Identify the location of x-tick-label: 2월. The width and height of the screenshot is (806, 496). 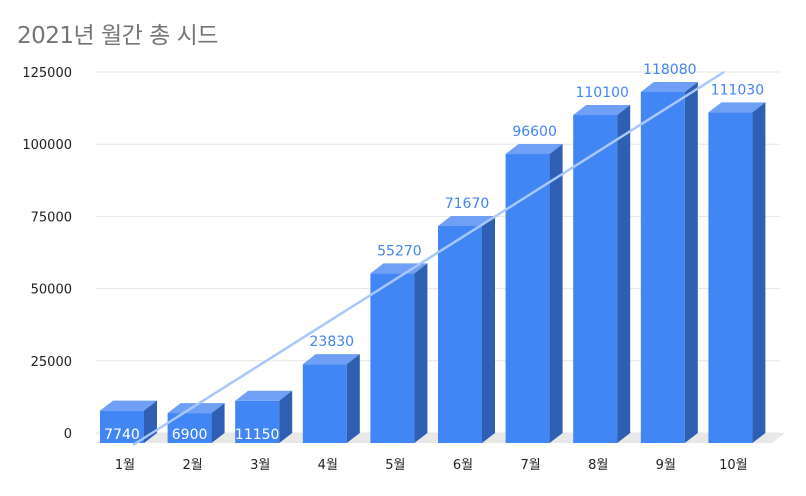
(192, 465).